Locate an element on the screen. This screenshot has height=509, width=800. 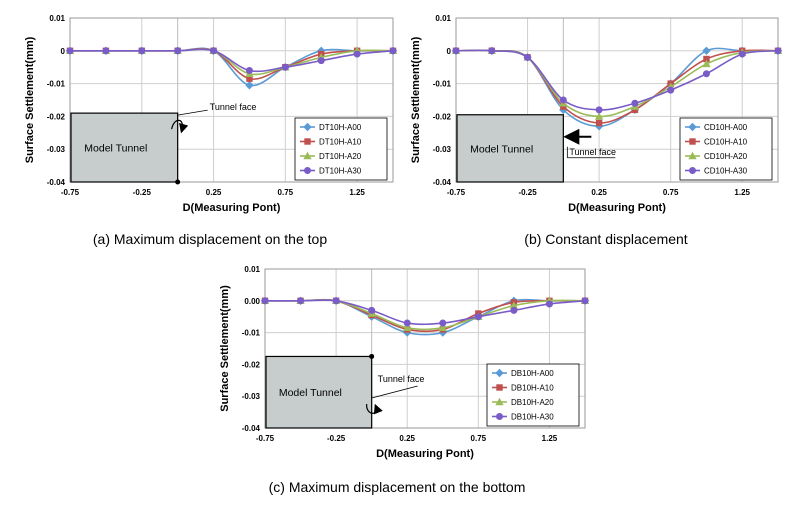
tunnel-face-leader is located at coordinates (394, 392).